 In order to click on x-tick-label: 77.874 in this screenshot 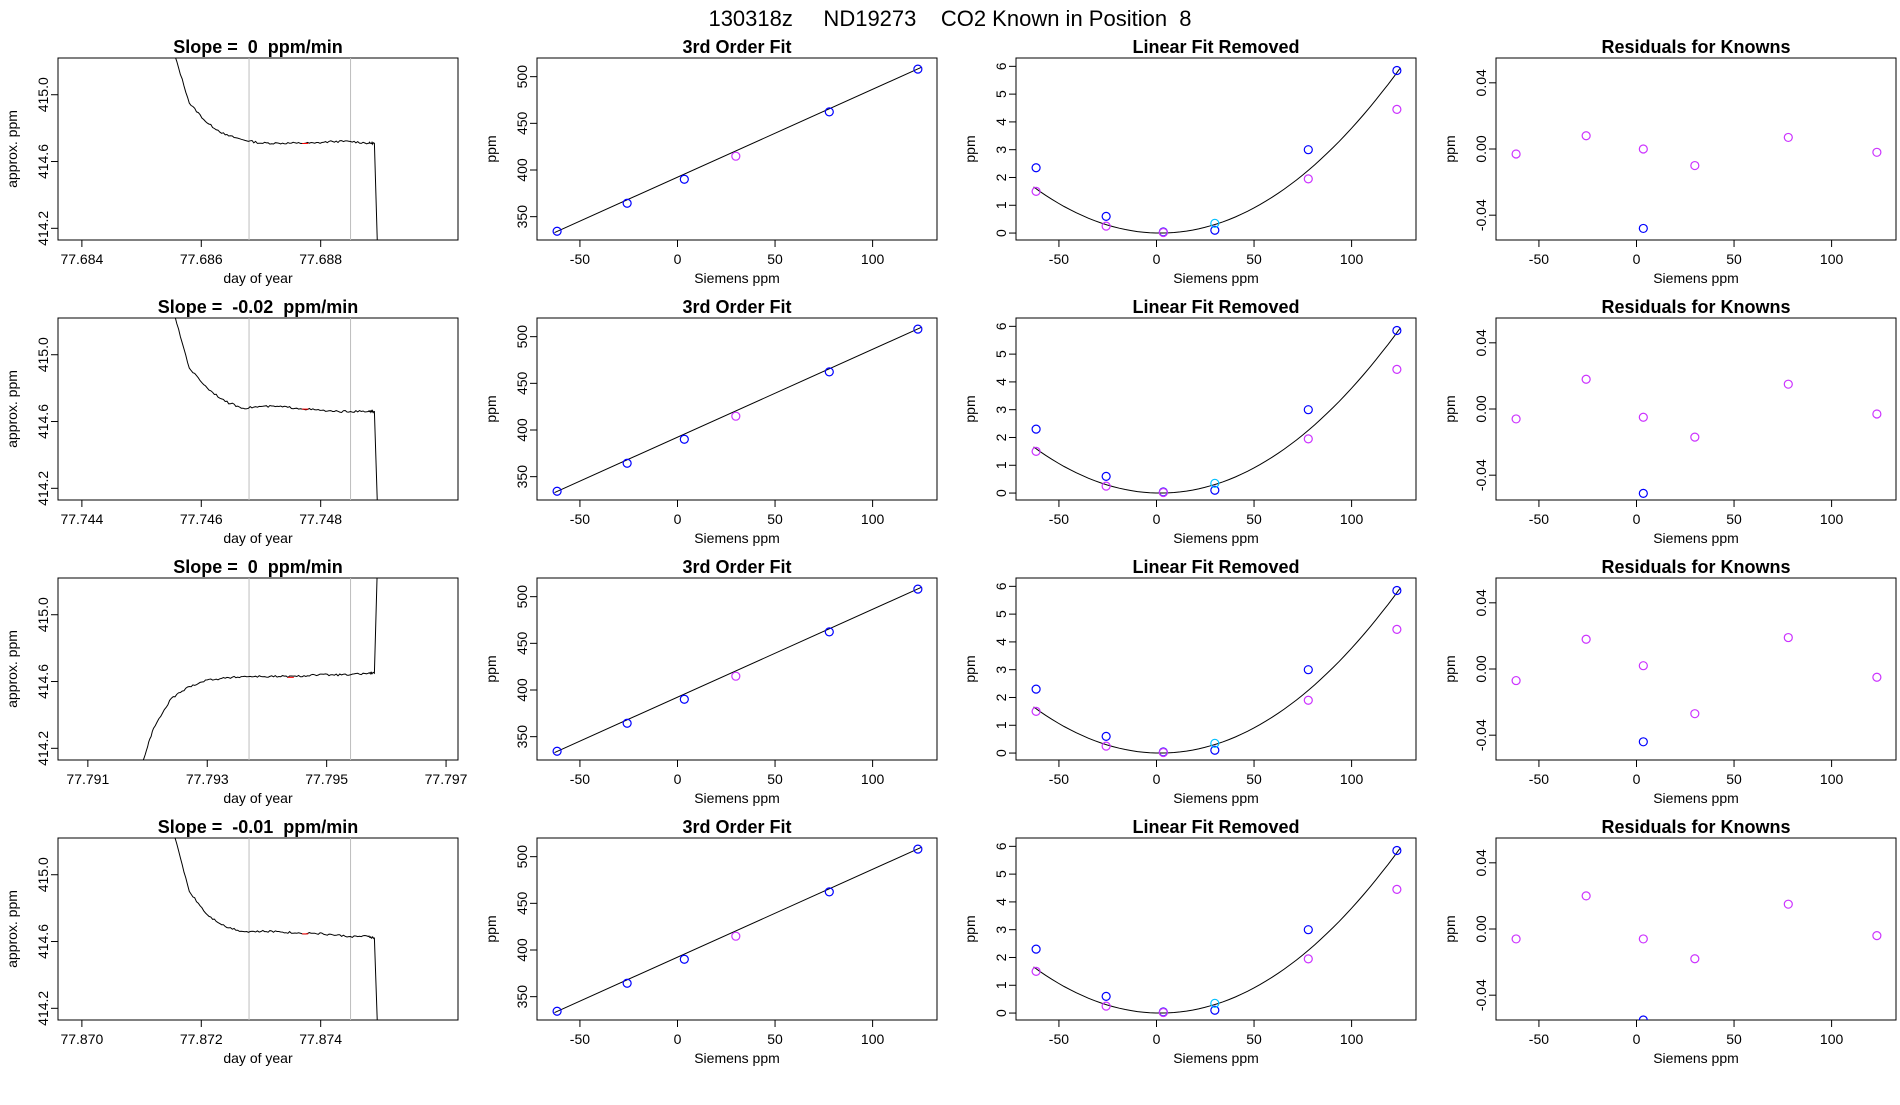, I will do `click(320, 1039)`.